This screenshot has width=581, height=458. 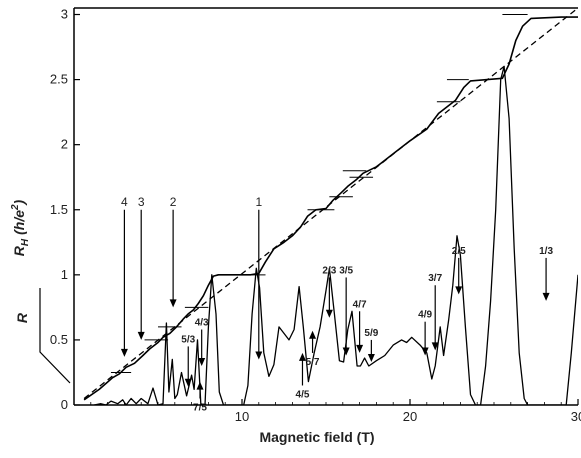 What do you see at coordinates (258, 202) in the screenshot?
I see `filling-factor-label: 1` at bounding box center [258, 202].